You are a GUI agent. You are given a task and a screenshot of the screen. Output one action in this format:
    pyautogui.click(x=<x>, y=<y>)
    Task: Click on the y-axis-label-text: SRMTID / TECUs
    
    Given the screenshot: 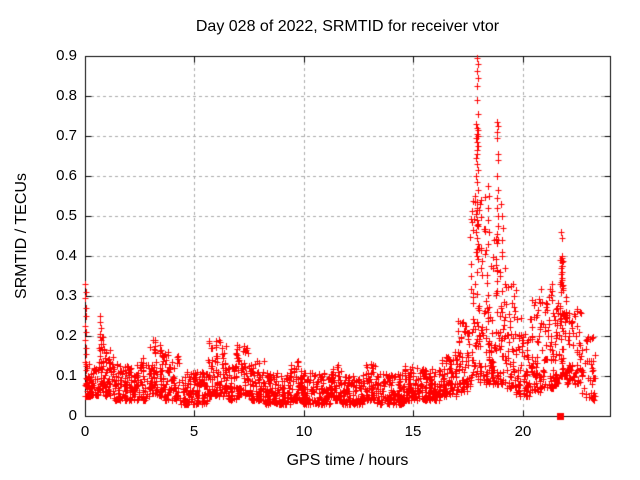 What is the action you would take?
    pyautogui.click(x=21, y=236)
    